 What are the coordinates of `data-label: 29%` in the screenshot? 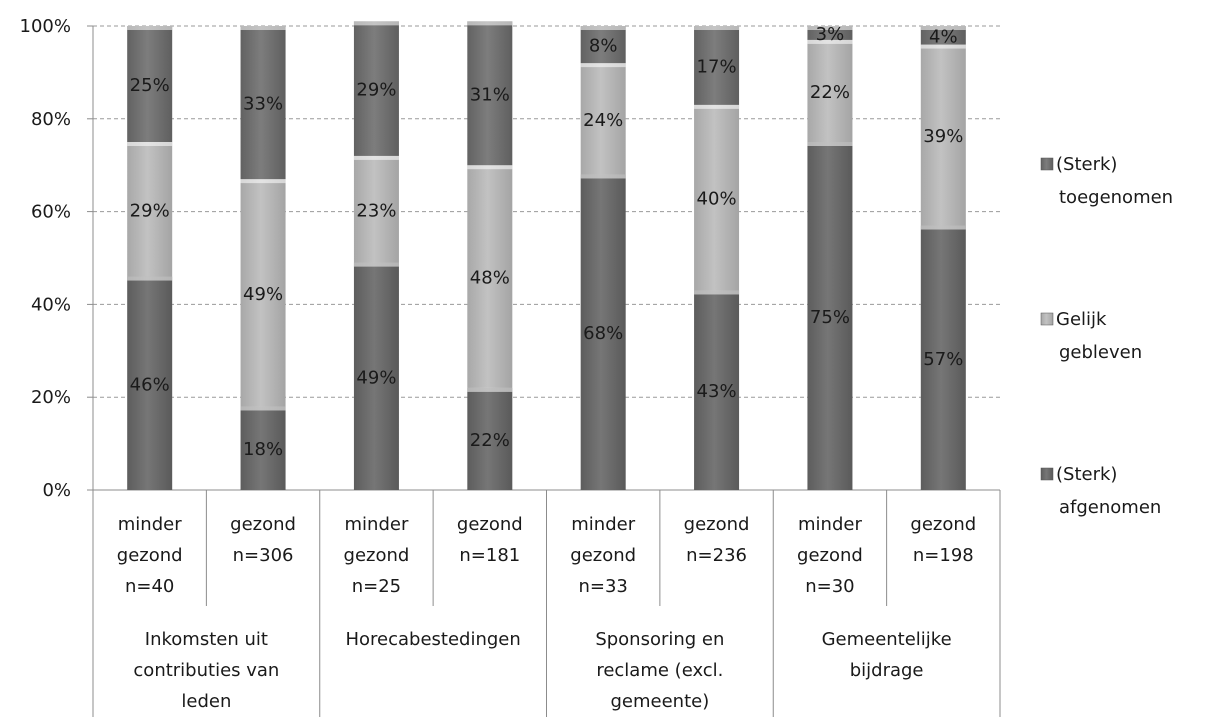 It's located at (376, 90).